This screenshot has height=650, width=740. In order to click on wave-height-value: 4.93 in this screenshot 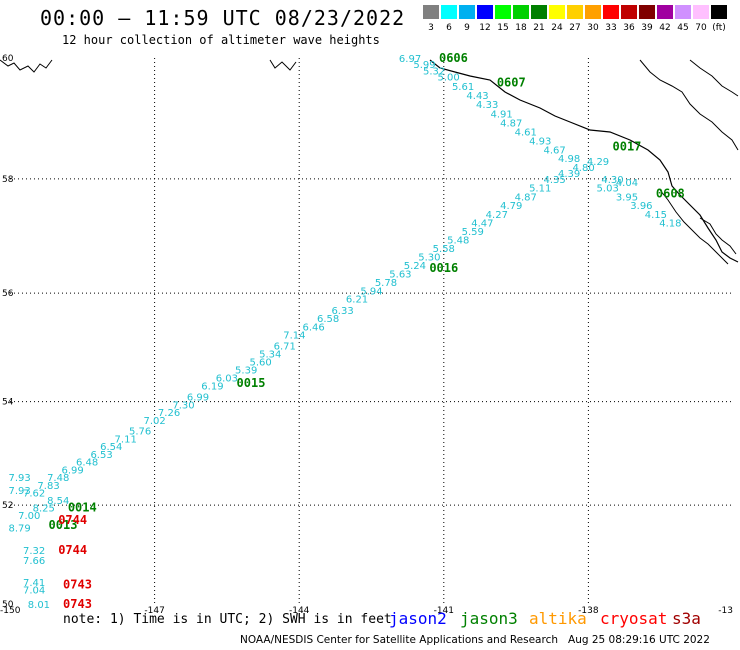, I will do `click(540, 141)`.